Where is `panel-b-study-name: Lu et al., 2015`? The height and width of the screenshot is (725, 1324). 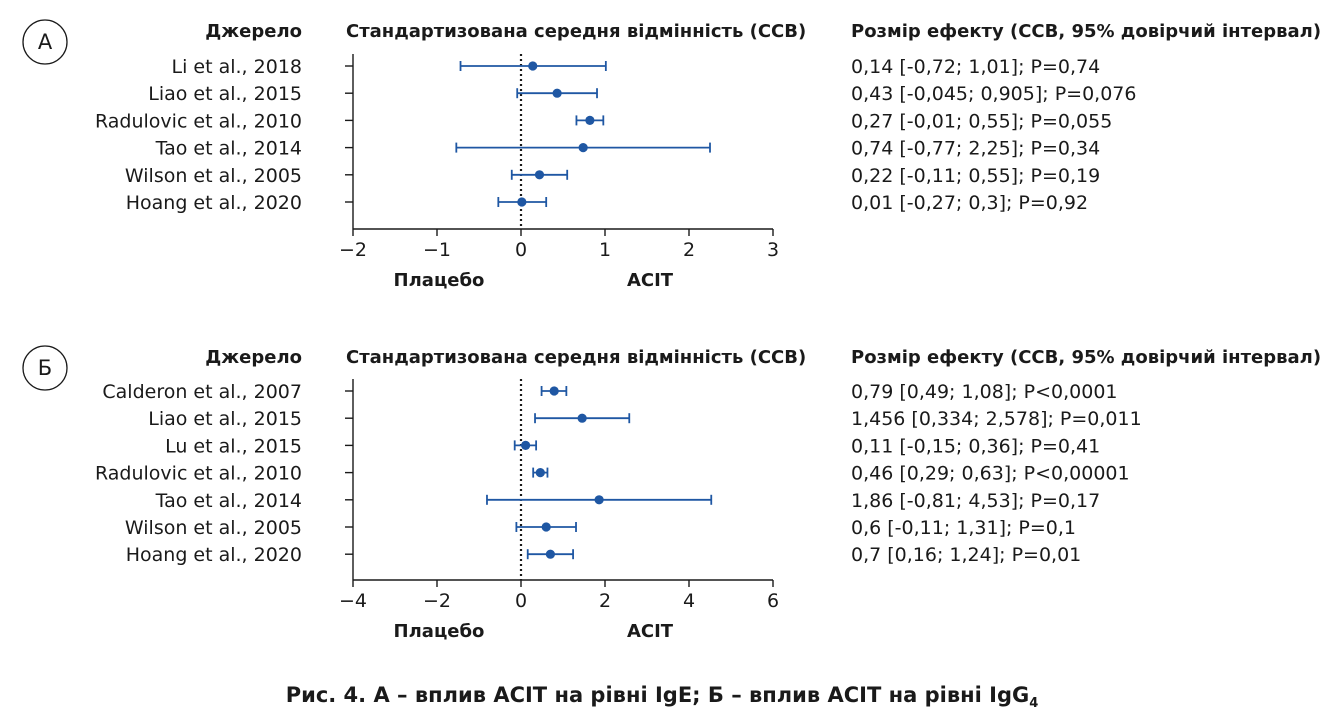 panel-b-study-name: Lu et al., 2015 is located at coordinates (233, 446).